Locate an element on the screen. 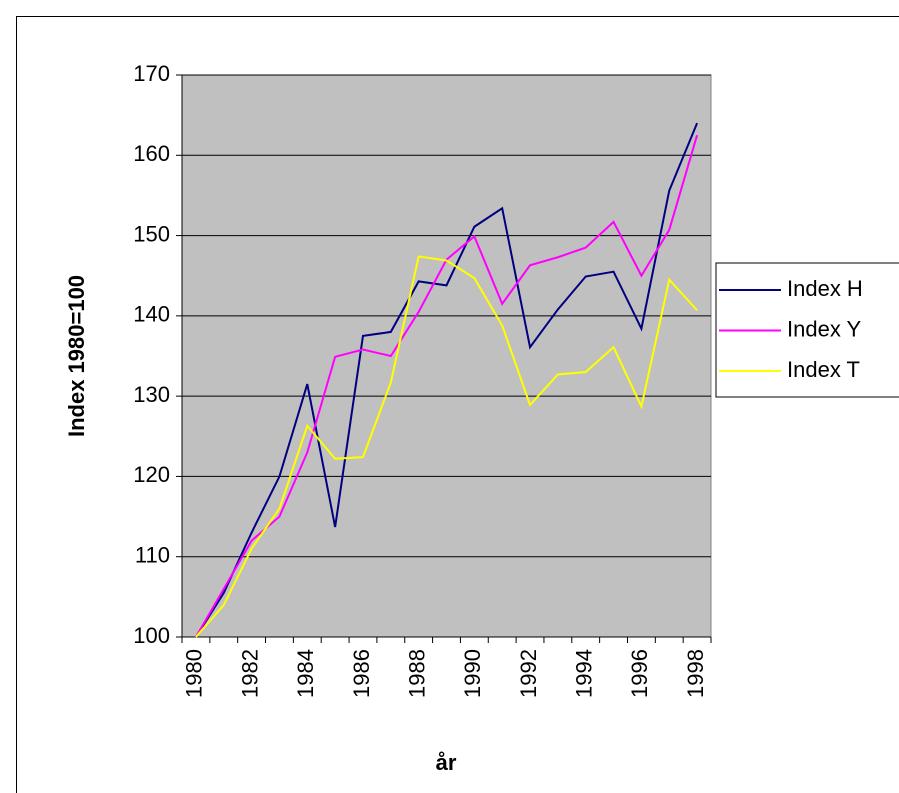 This screenshot has width=899, height=793. x-tick-label: 1980 is located at coordinates (194, 673).